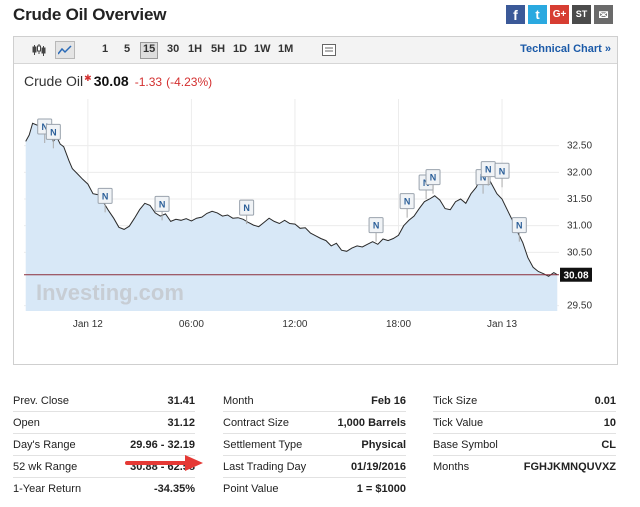 Image resolution: width=640 pixels, height=507 pixels. I want to click on quote-summary: Crude Oil✱ 30.08 -1.33 (-4.23%), so click(120, 81).